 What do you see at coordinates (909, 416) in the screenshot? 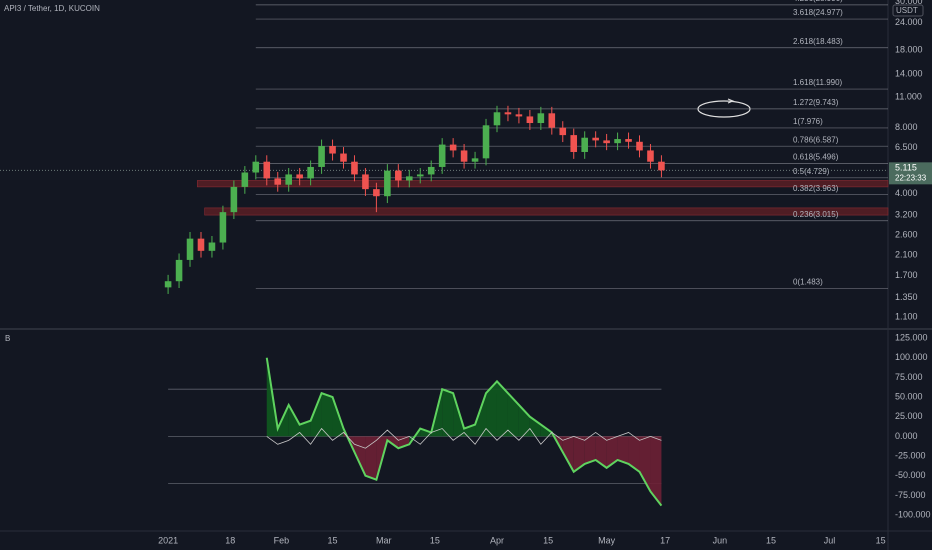
I see `indicator-tick-label: 25.000` at bounding box center [909, 416].